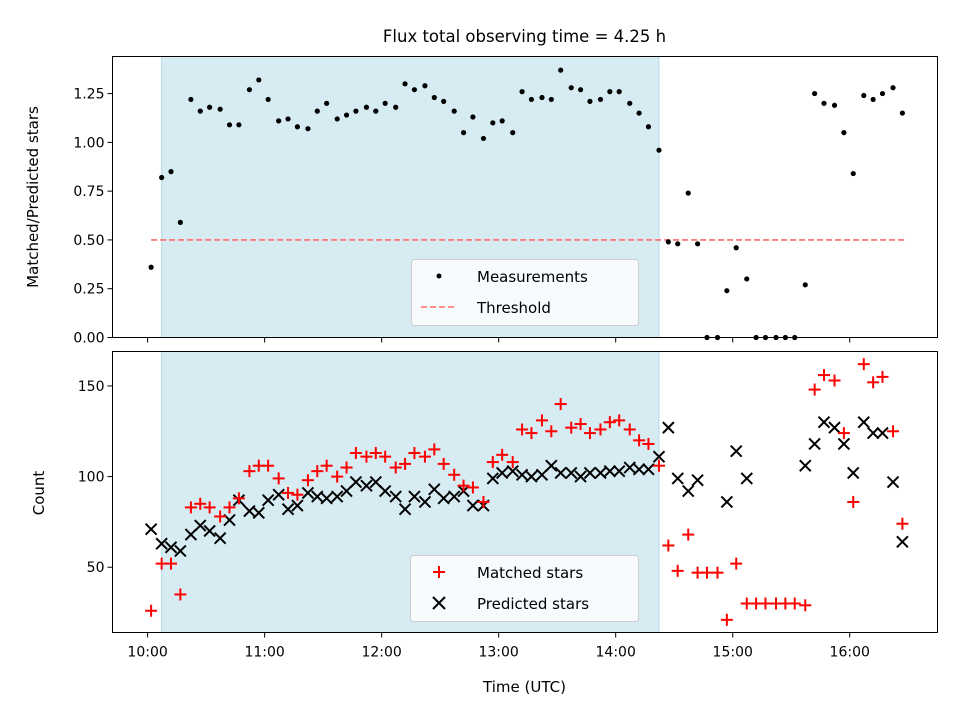 The image size is (960, 720). Describe the element at coordinates (524, 36) in the screenshot. I see `chart-title: Flux total observing time = 4.25 h` at that location.